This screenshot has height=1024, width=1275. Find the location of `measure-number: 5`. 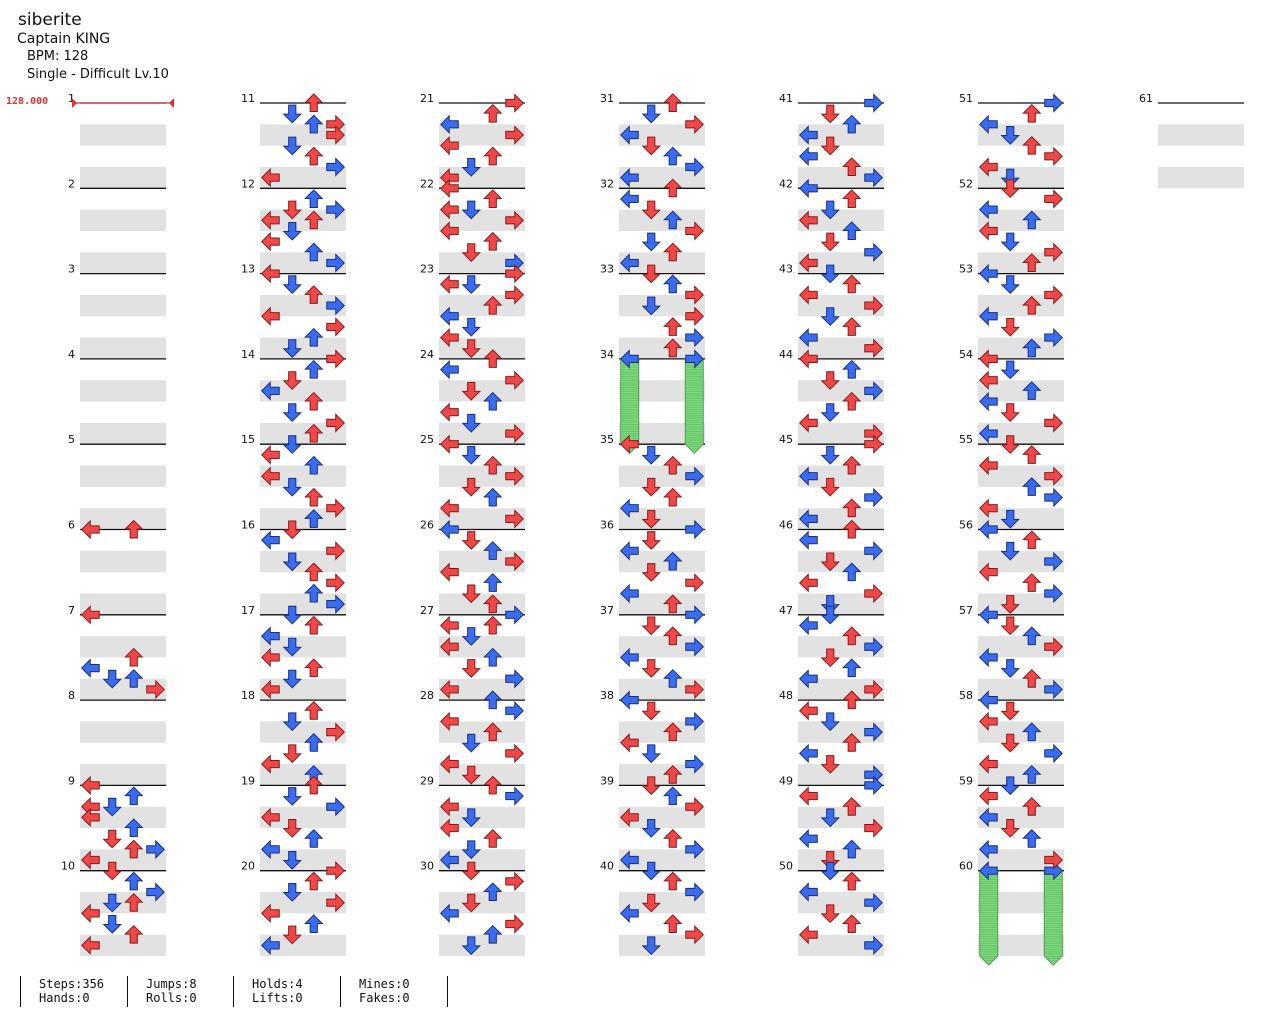

measure-number: 5 is located at coordinates (71, 439).